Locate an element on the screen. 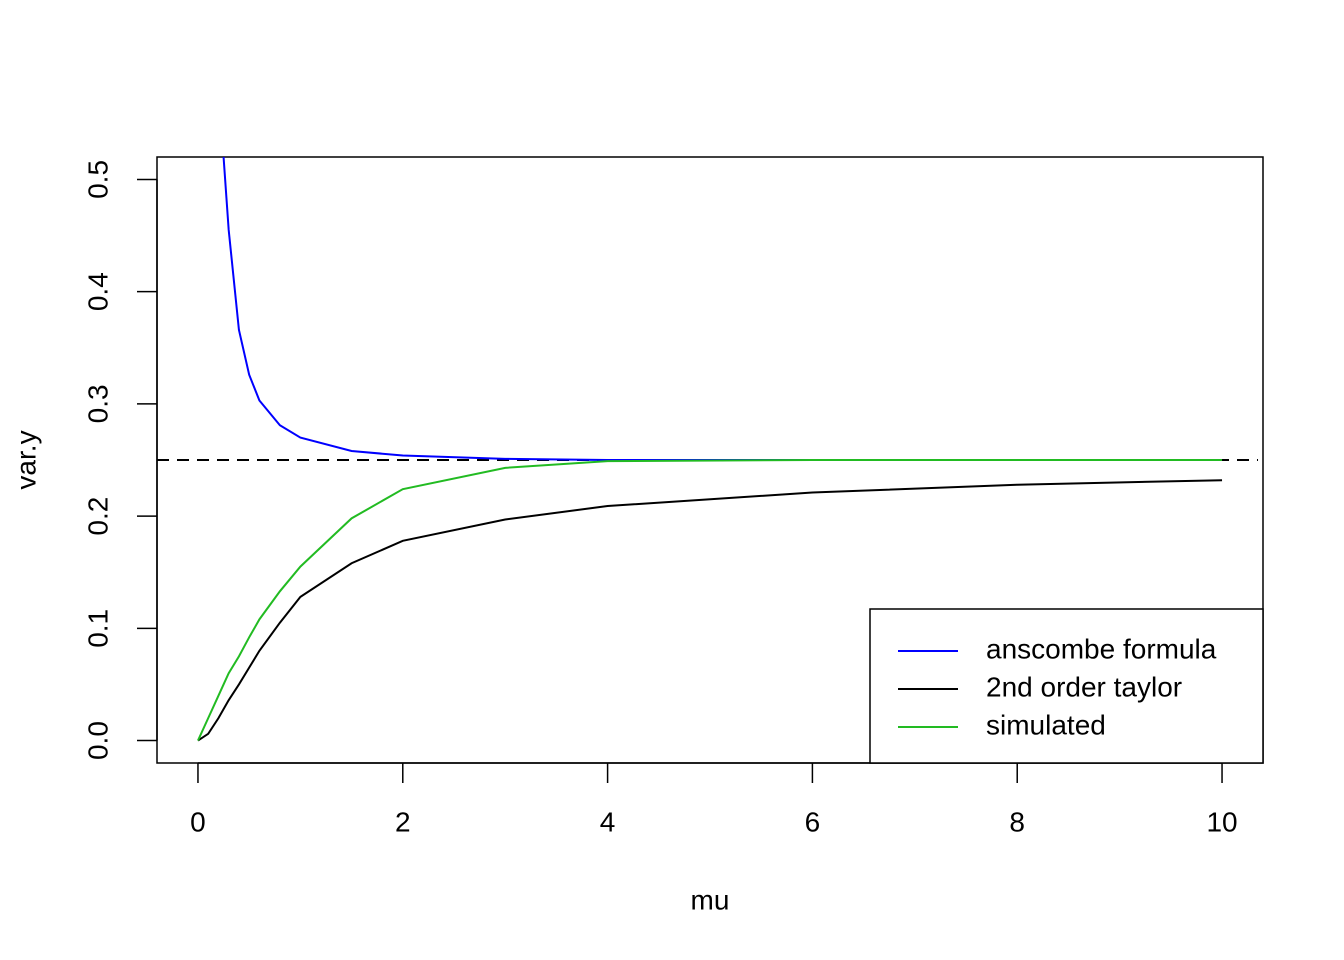  x-tick-label: 8 is located at coordinates (1017, 821).